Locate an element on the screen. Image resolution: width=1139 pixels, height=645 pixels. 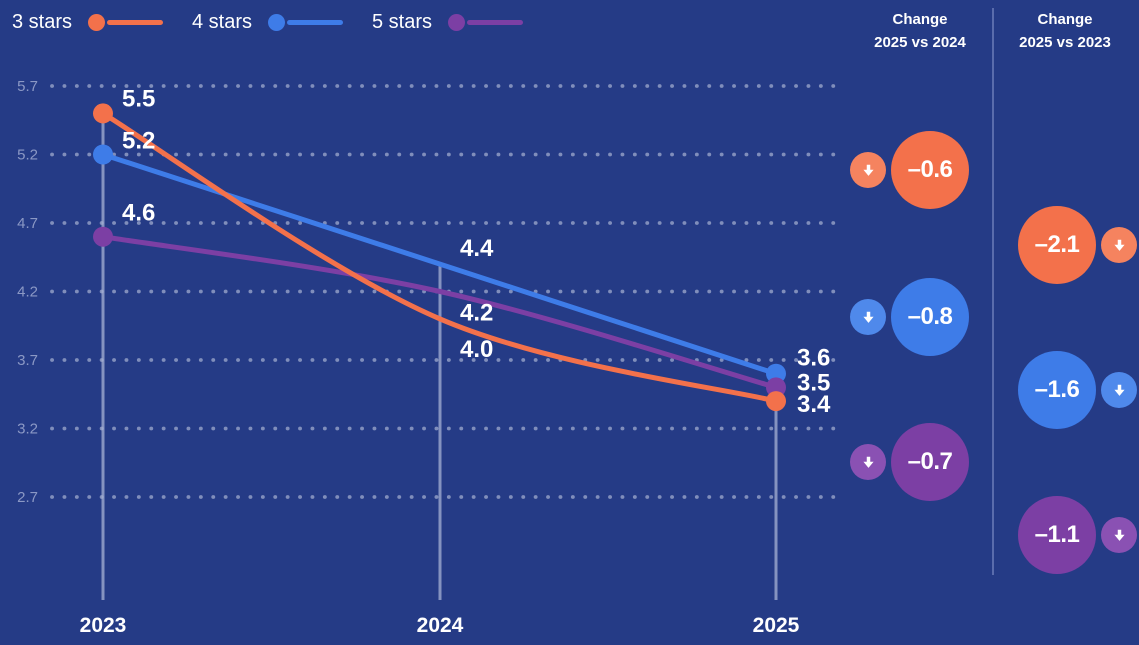
y-tick-label: 3.2 is located at coordinates (27, 429).